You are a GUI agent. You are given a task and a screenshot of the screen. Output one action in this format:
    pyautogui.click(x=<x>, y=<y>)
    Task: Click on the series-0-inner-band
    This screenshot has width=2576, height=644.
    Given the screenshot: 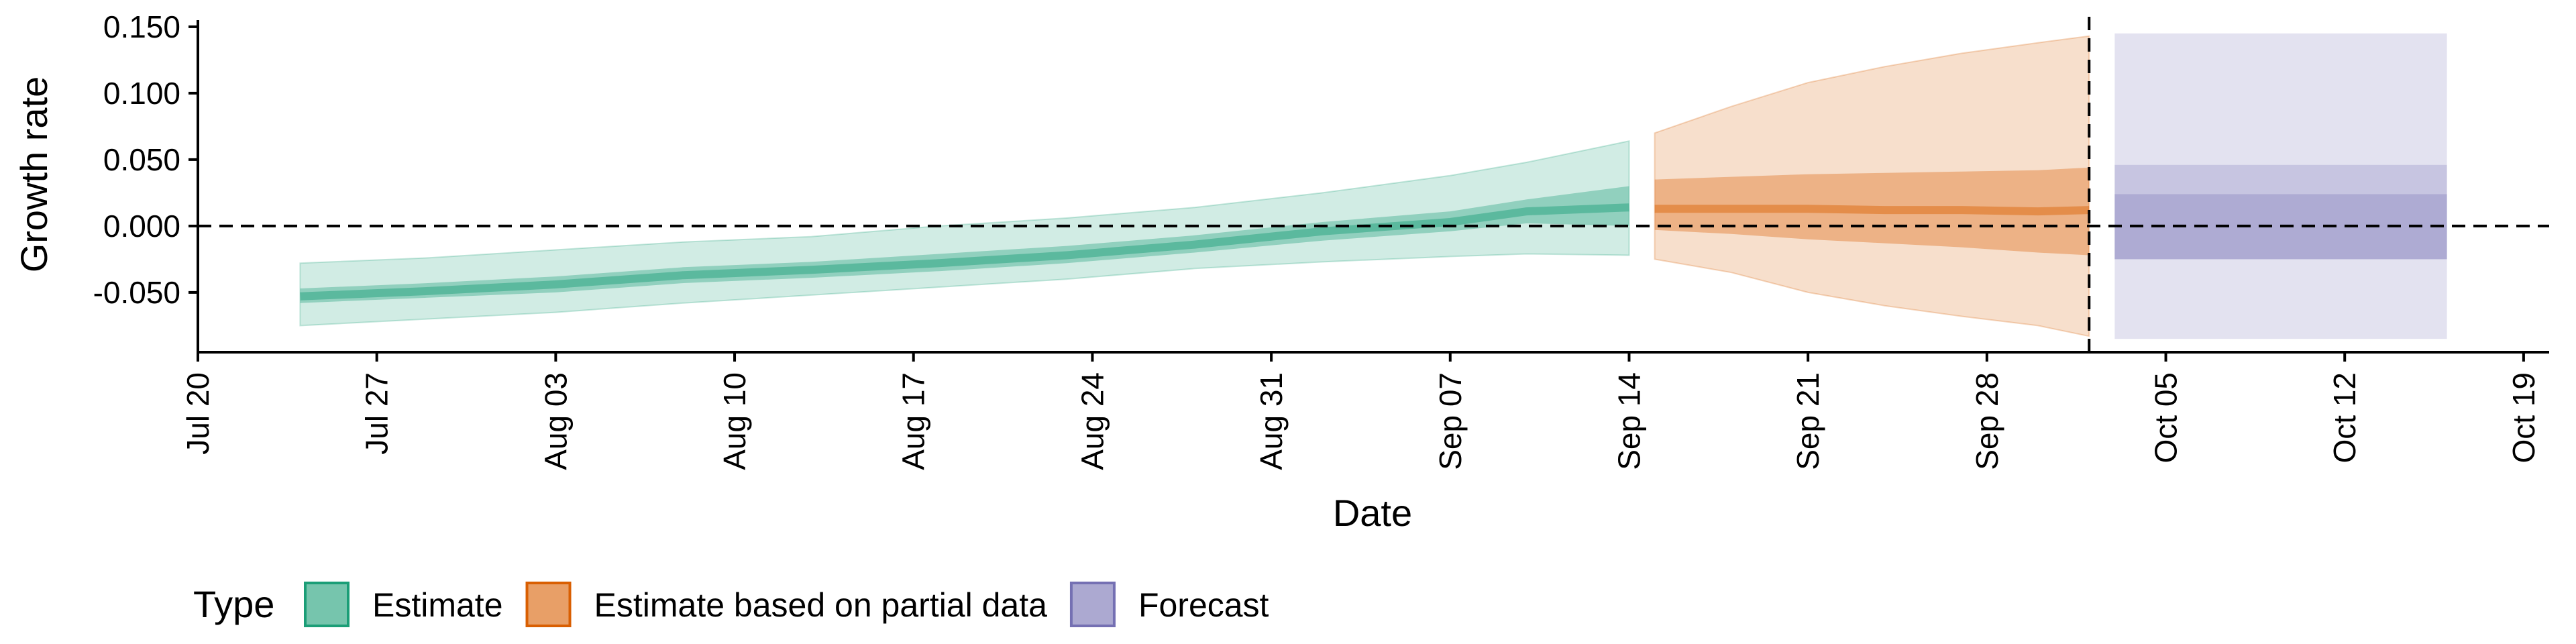 What is the action you would take?
    pyautogui.click(x=964, y=244)
    